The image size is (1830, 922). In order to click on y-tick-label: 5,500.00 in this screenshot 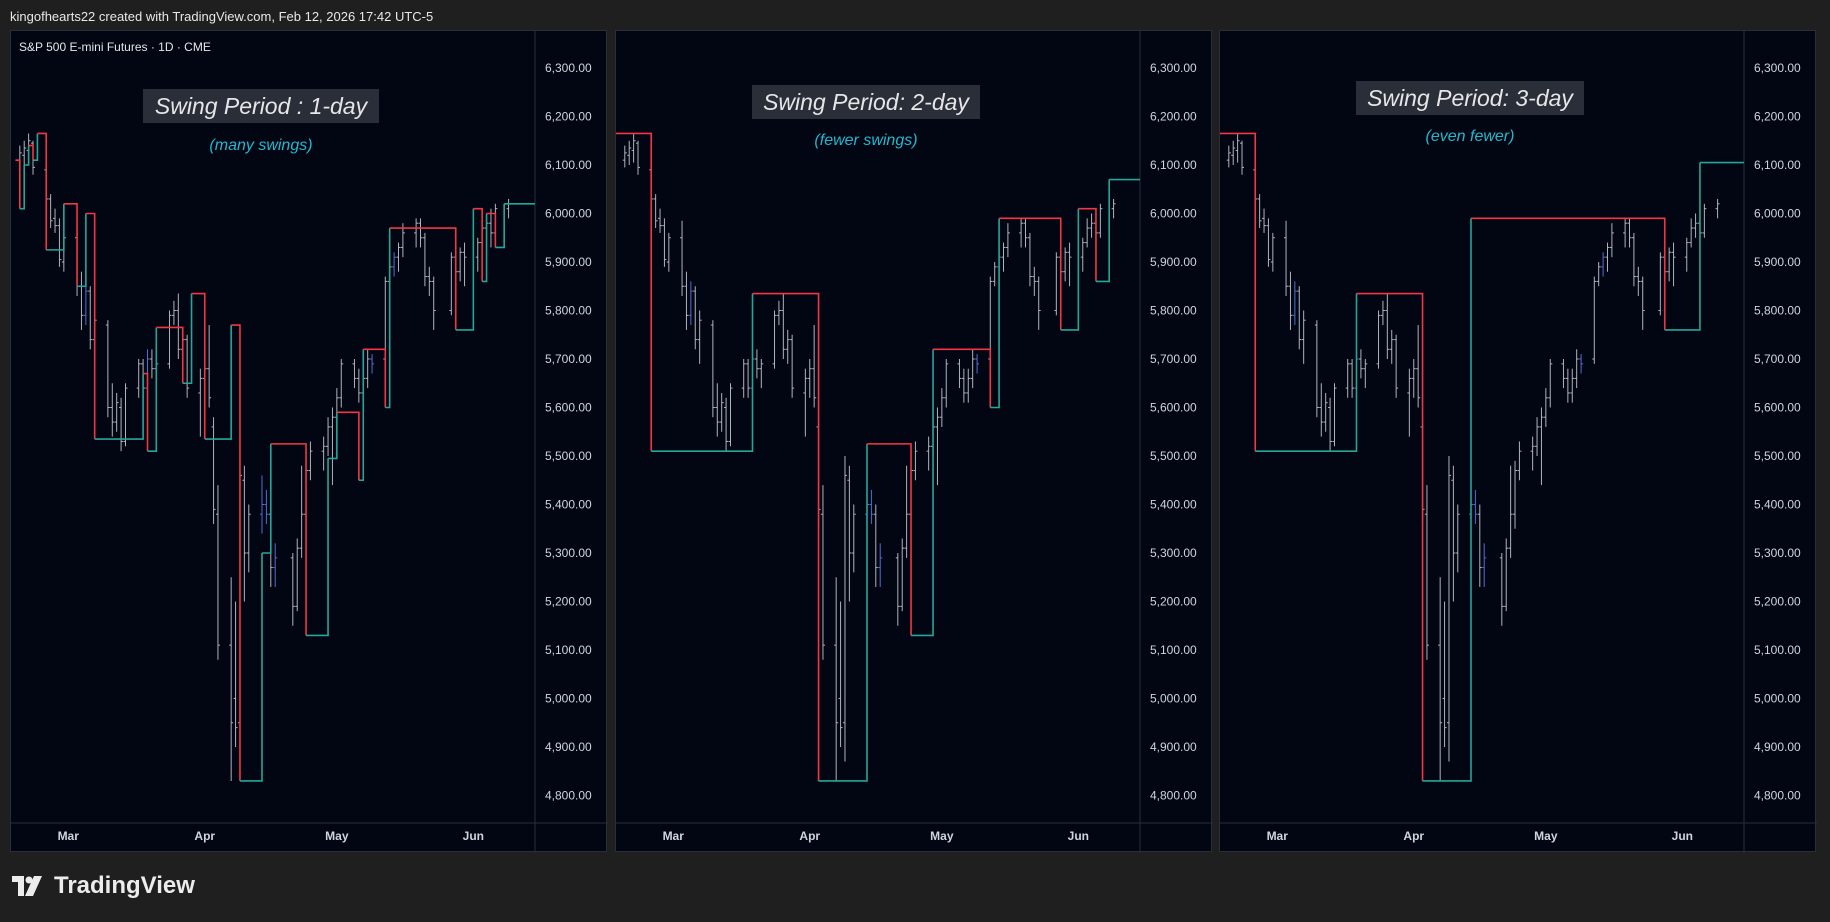, I will do `click(568, 456)`.